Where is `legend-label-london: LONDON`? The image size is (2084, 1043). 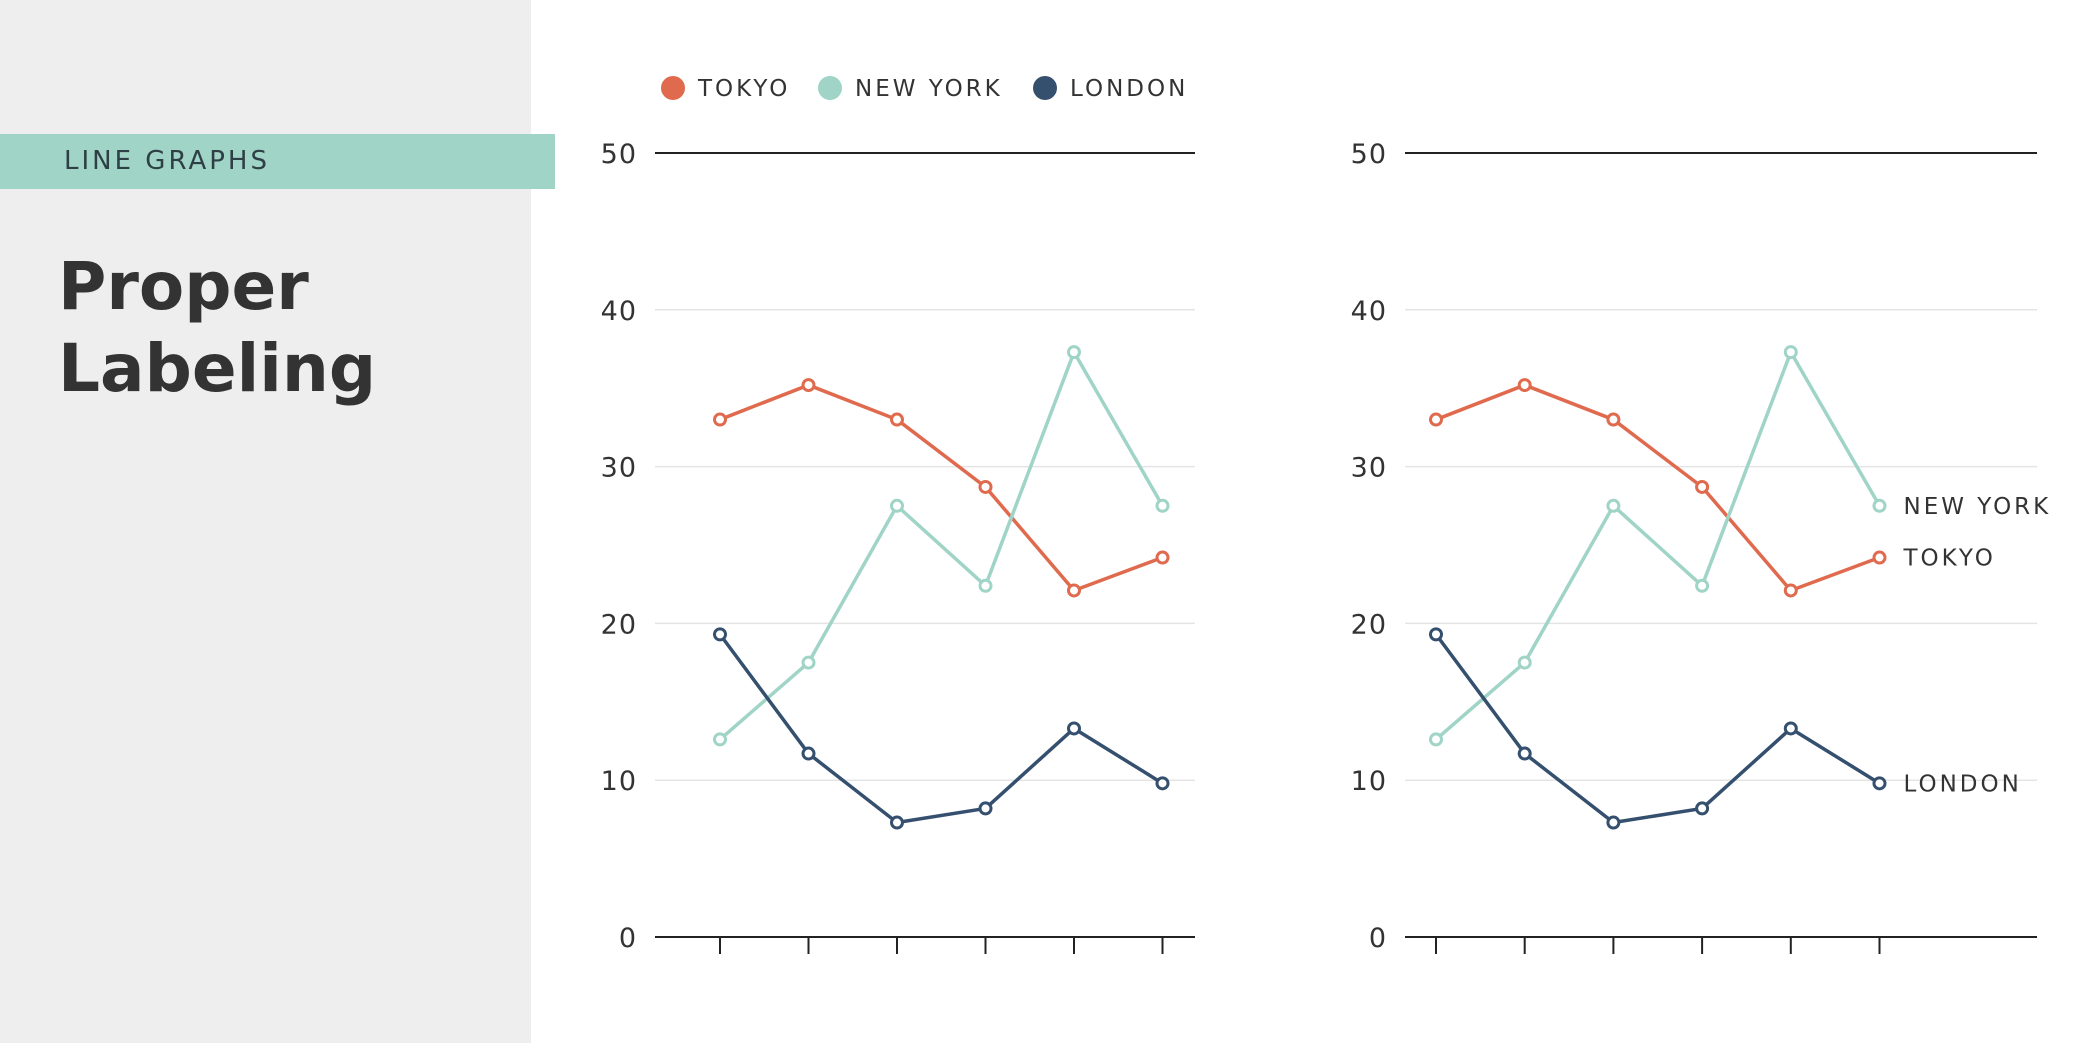
legend-label-london: LONDON is located at coordinates (1129, 89).